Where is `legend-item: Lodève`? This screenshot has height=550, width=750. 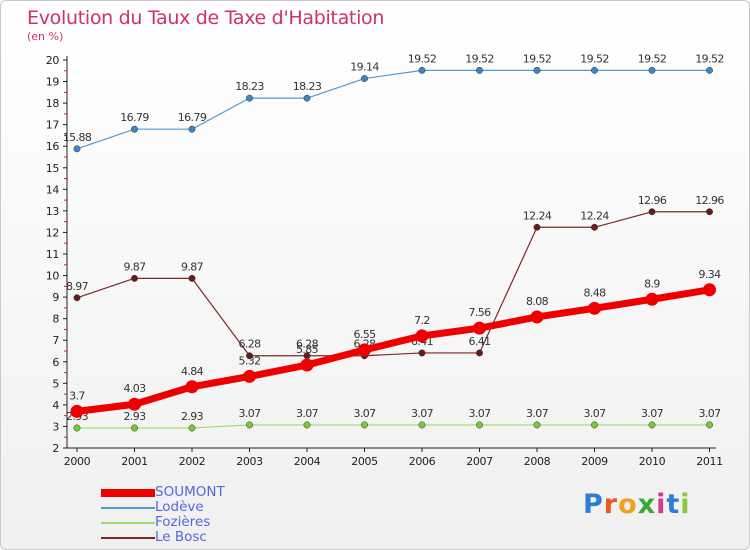
legend-item: Lodève is located at coordinates (163, 507).